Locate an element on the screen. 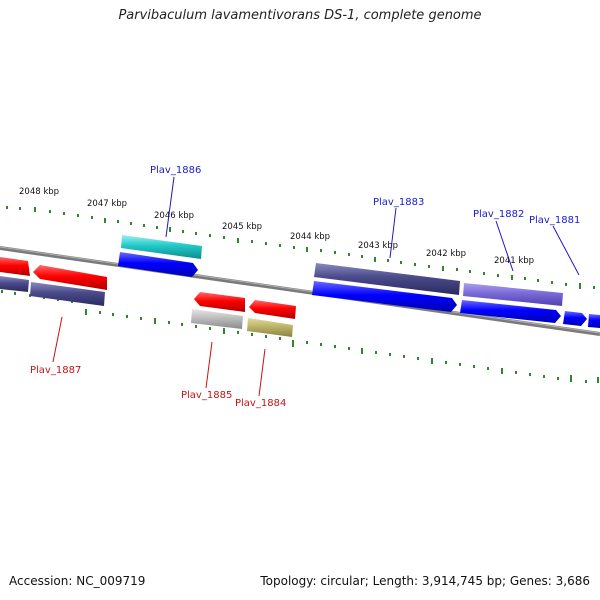  gene-forward-edge is located at coordinates (594, 321).